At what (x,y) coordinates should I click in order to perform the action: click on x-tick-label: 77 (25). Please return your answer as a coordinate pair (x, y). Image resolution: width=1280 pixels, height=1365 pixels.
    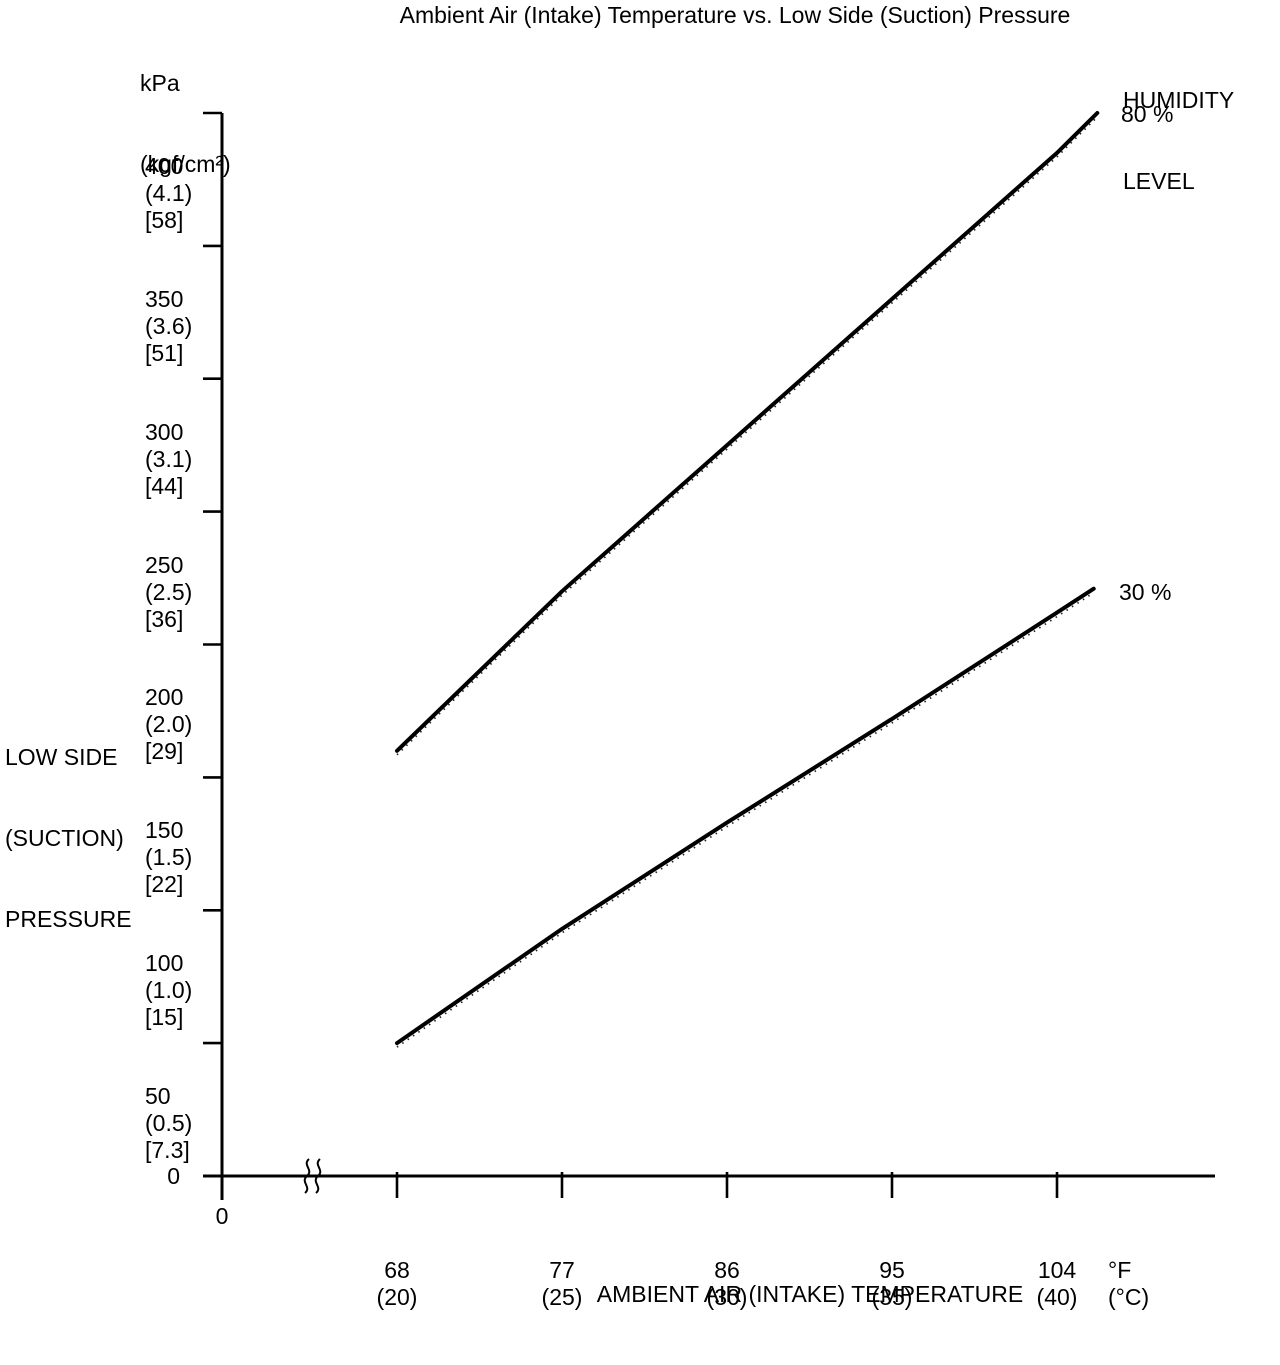
    Looking at the image, I should click on (562, 1283).